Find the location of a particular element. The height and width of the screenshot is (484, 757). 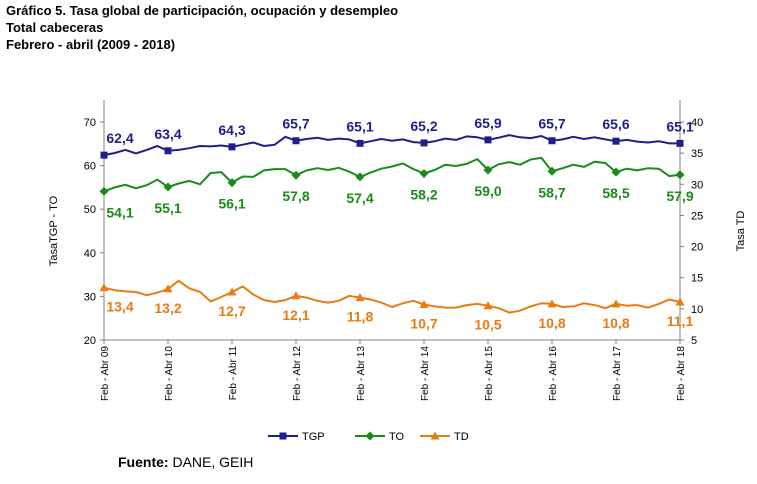

data-label-td: 13,4 is located at coordinates (119, 307).